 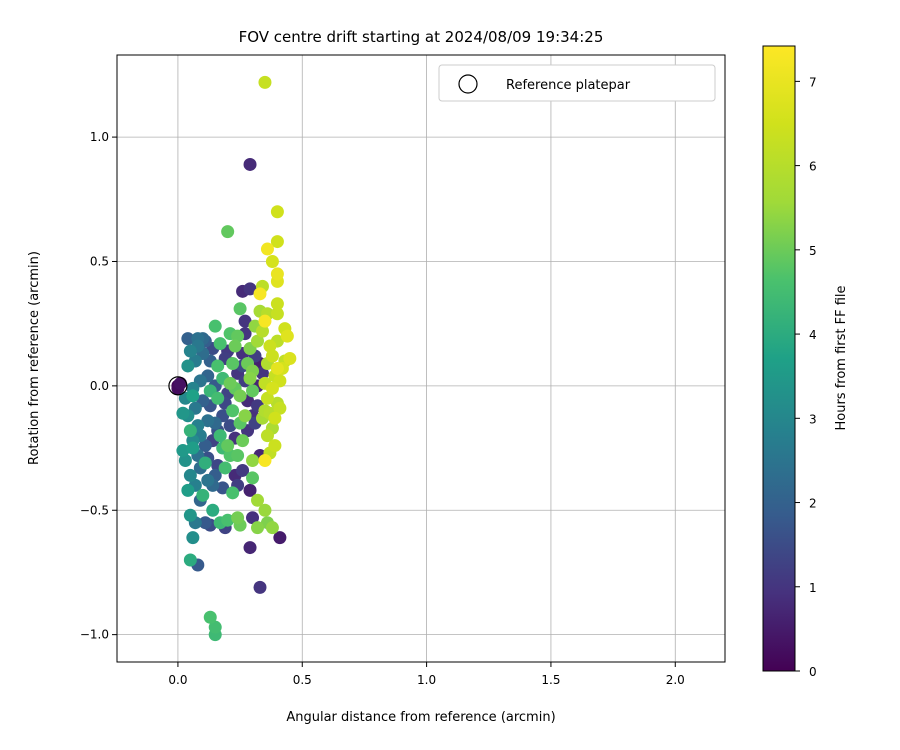 What do you see at coordinates (468, 84) in the screenshot?
I see `legend-reference-marker` at bounding box center [468, 84].